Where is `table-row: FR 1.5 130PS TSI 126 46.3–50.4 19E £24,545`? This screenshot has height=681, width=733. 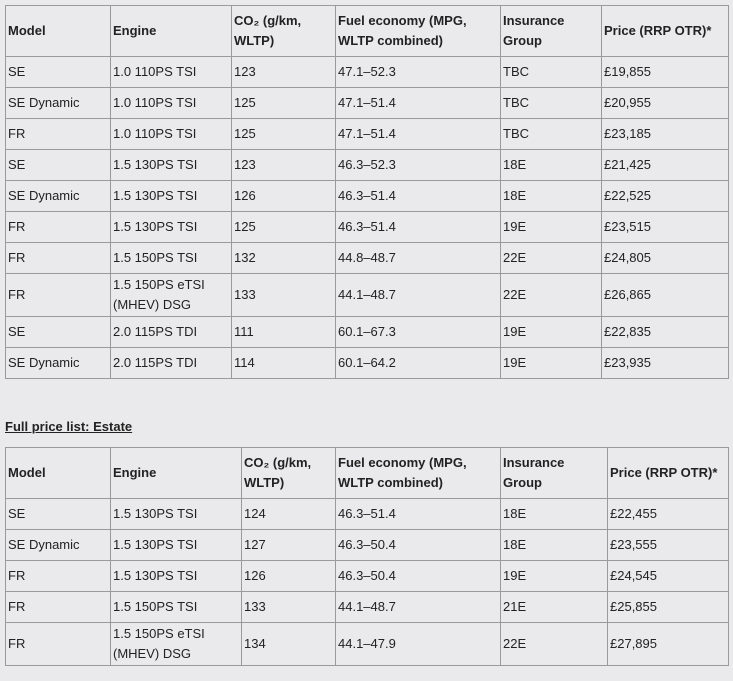 table-row: FR 1.5 130PS TSI 126 46.3–50.4 19E £24,545 is located at coordinates (367, 576).